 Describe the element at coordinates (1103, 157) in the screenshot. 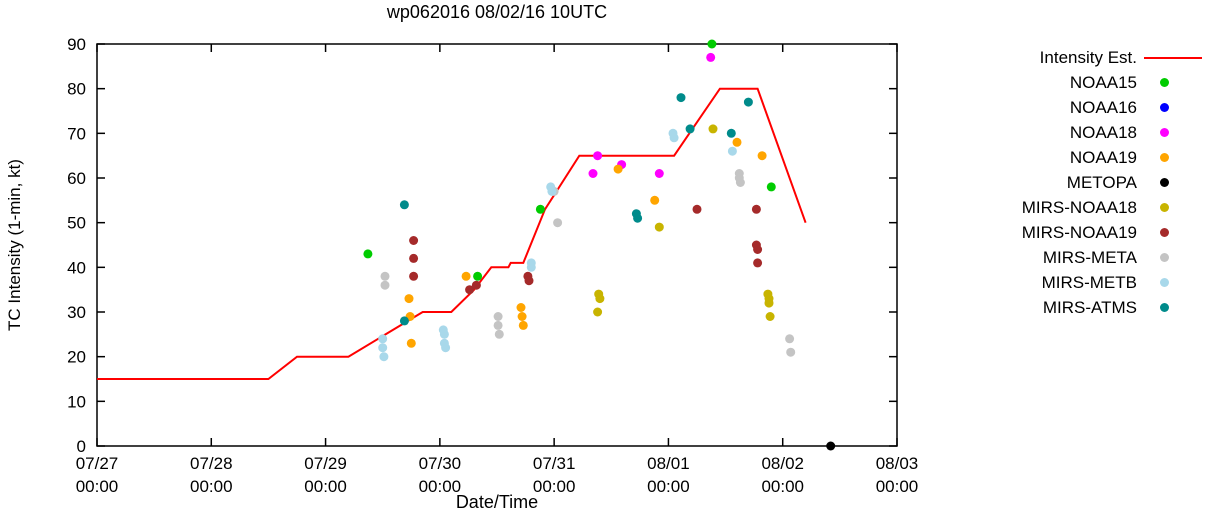

I see `legend-label: NOAA19` at that location.